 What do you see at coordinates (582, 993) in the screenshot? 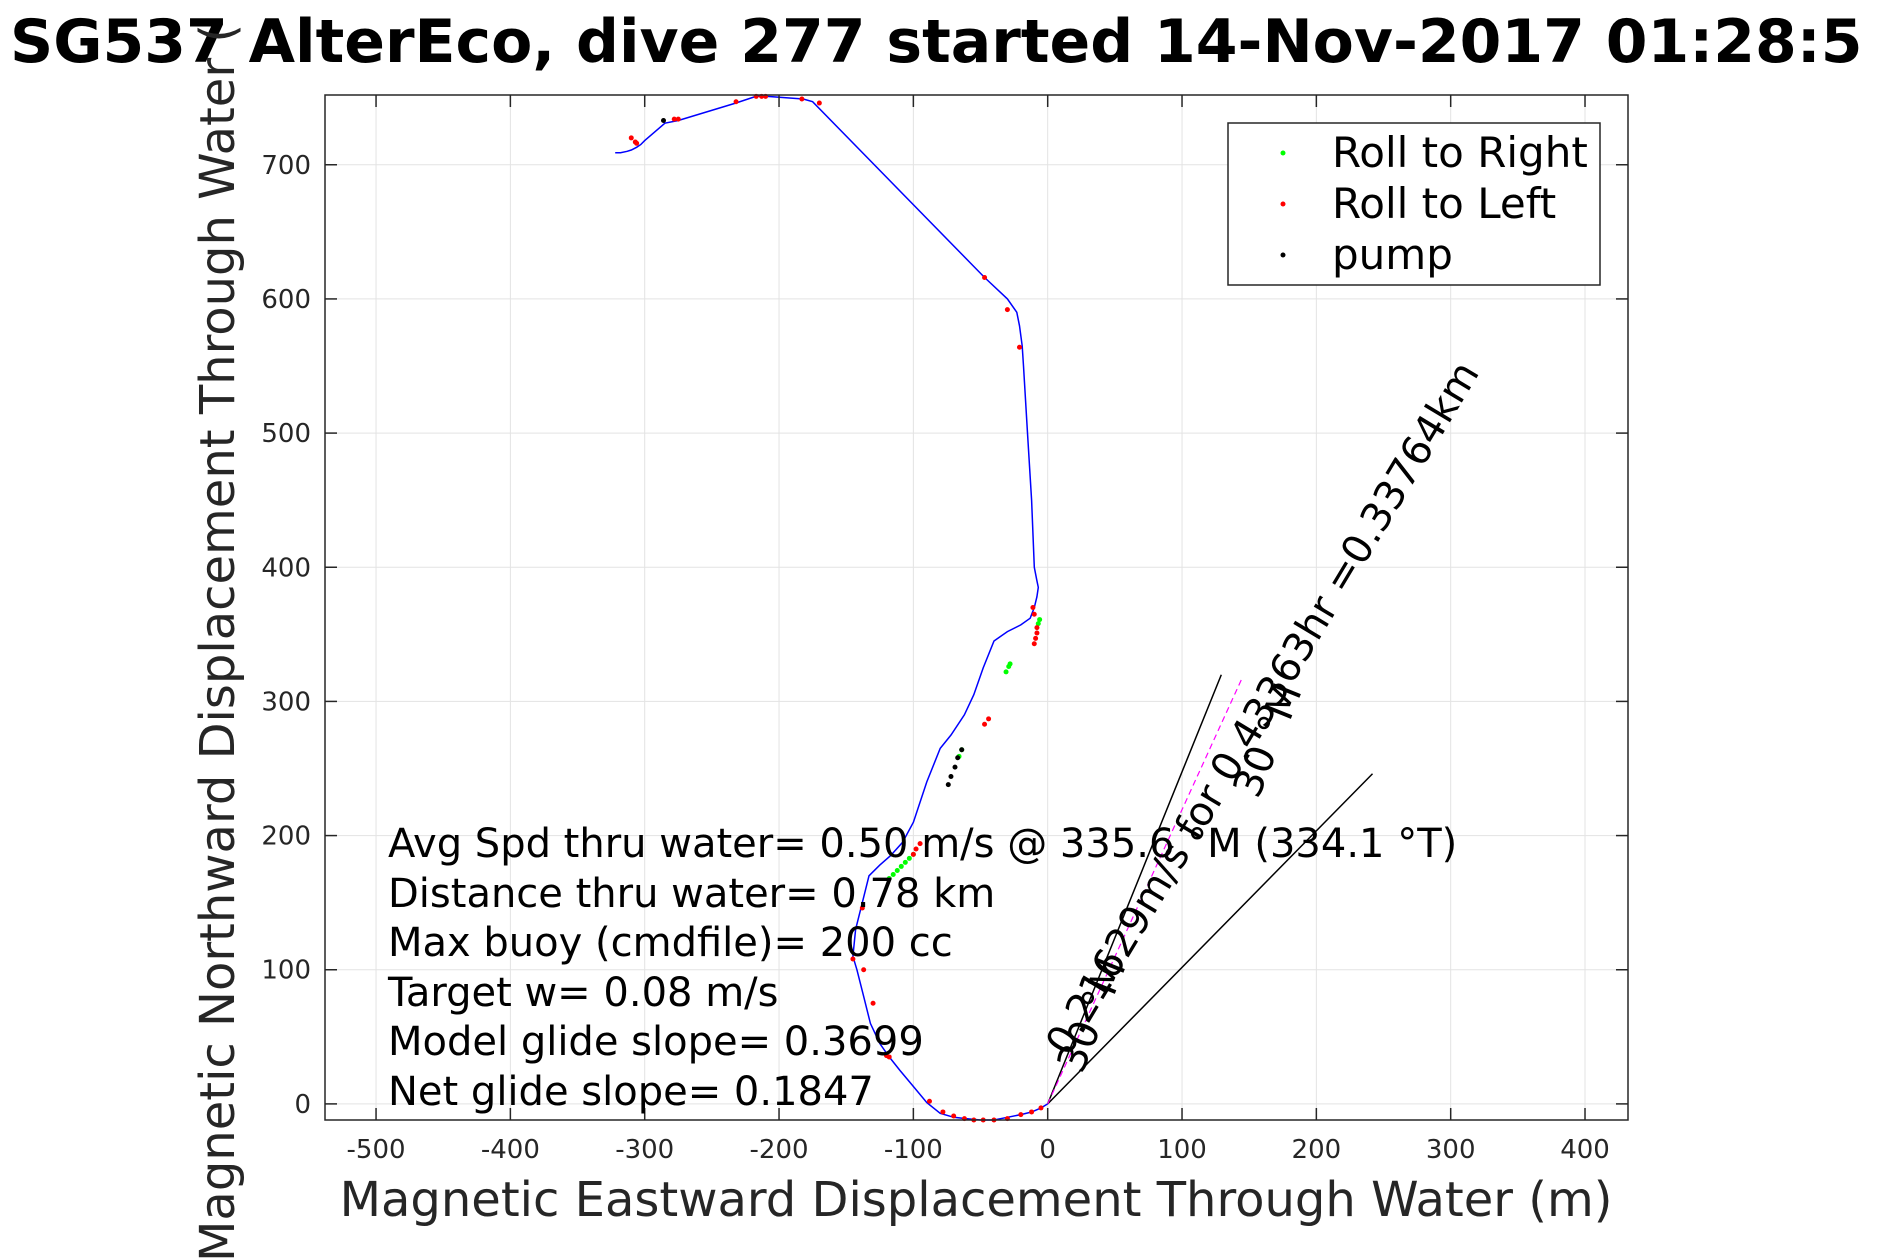
I see `annotation-target-w: Target w= 0.08 m/s` at bounding box center [582, 993].